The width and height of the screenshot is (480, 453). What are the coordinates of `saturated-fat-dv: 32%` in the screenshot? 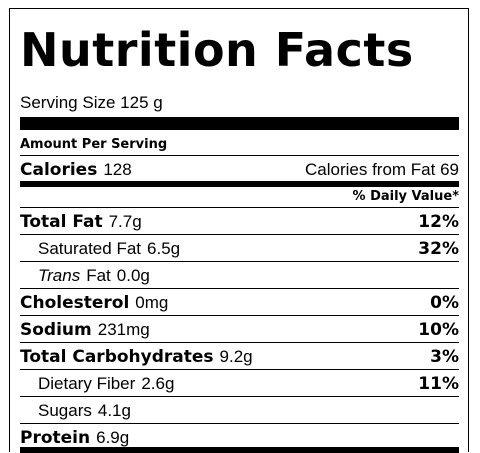 It's located at (438, 249).